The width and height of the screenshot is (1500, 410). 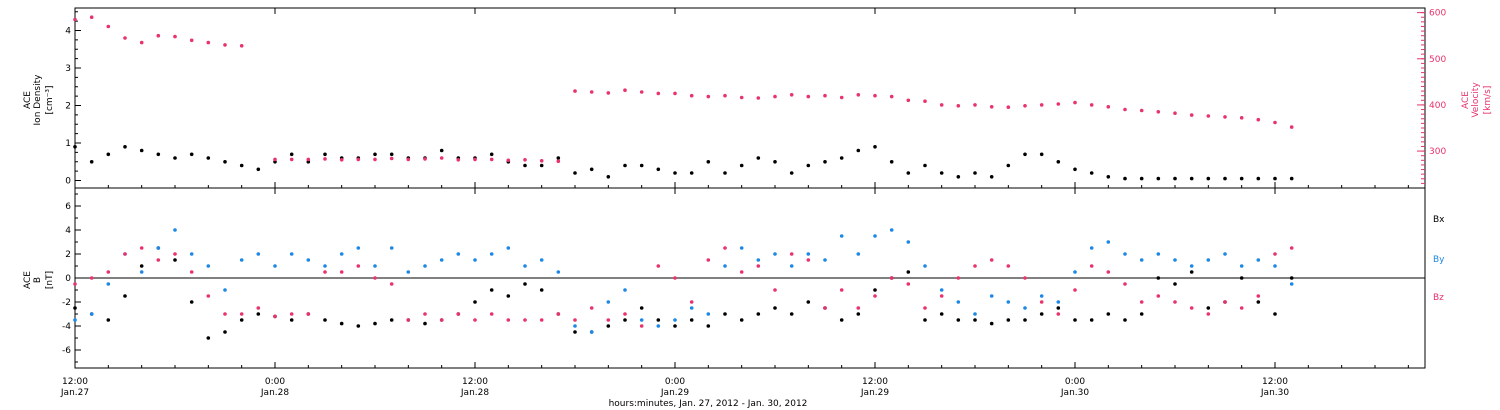 What do you see at coordinates (1488, 100) in the screenshot?
I see `velocity-label-unit: [km/s]` at bounding box center [1488, 100].